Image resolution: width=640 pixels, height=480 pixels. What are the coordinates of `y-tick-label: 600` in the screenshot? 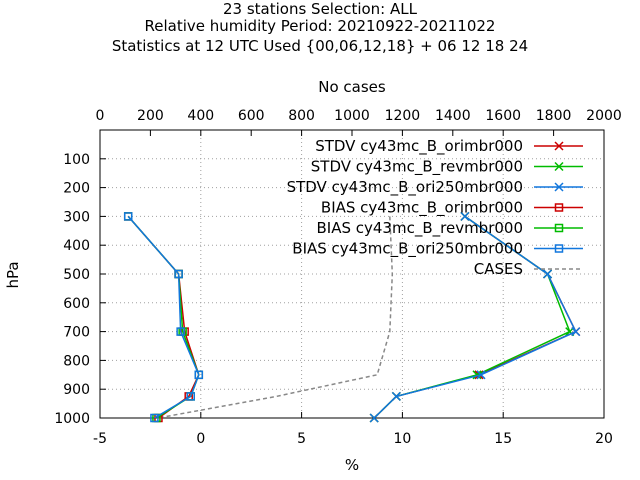 It's located at (76, 304).